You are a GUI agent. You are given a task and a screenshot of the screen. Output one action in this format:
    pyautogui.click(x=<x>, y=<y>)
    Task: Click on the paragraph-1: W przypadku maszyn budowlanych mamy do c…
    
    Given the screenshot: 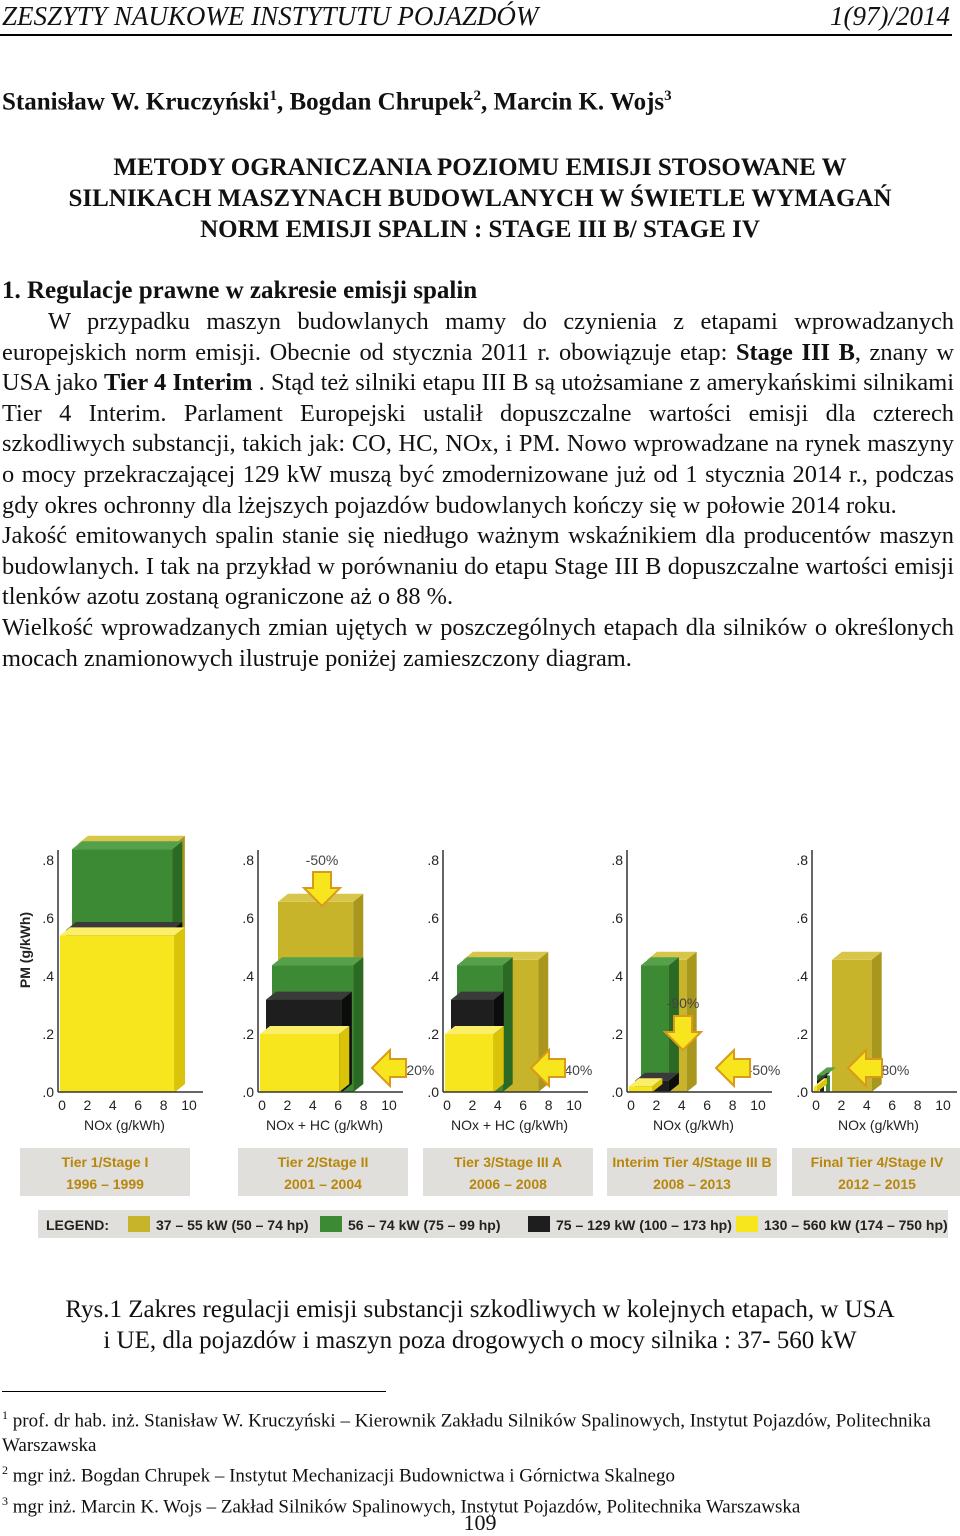 What is the action you would take?
    pyautogui.click(x=478, y=413)
    